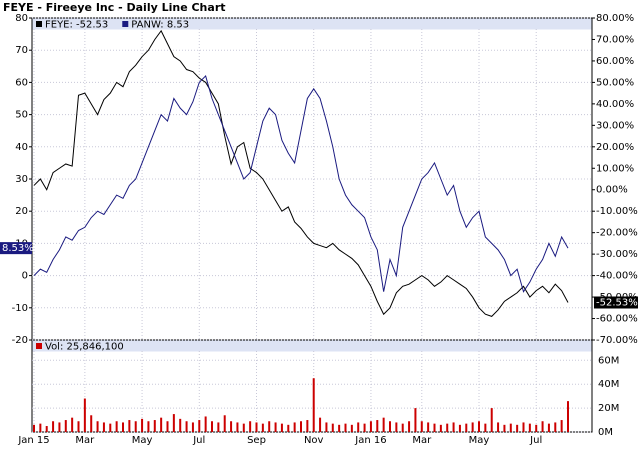  What do you see at coordinates (370, 440) in the screenshot?
I see `x-tick-label: Jan 16` at bounding box center [370, 440].